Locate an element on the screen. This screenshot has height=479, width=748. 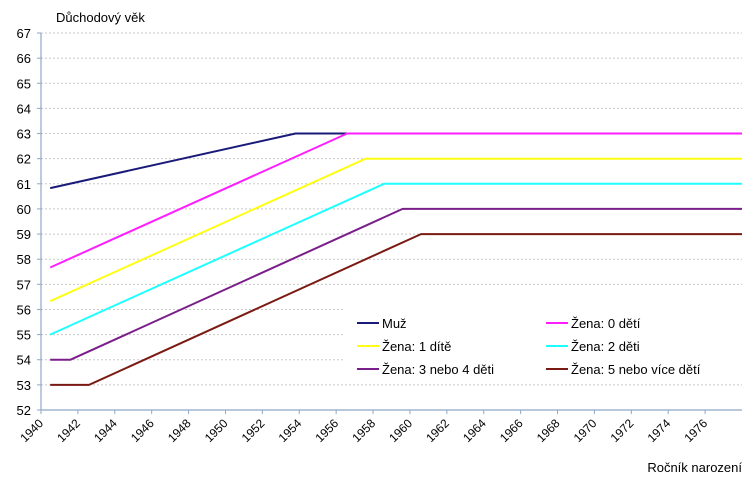
legend-label: Žena: 2 děti is located at coordinates (605, 346).